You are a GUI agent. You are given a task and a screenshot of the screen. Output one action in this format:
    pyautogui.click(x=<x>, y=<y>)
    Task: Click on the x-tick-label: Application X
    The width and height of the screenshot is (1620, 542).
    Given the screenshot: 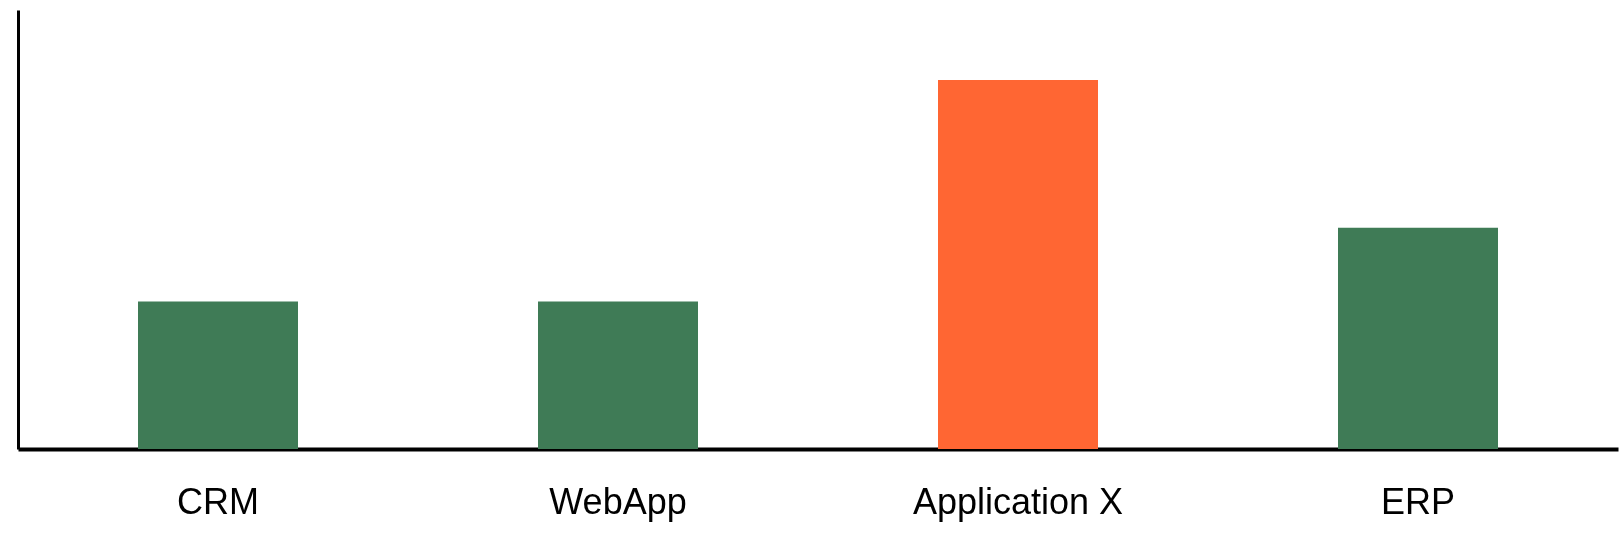 What is the action you would take?
    pyautogui.click(x=1018, y=501)
    